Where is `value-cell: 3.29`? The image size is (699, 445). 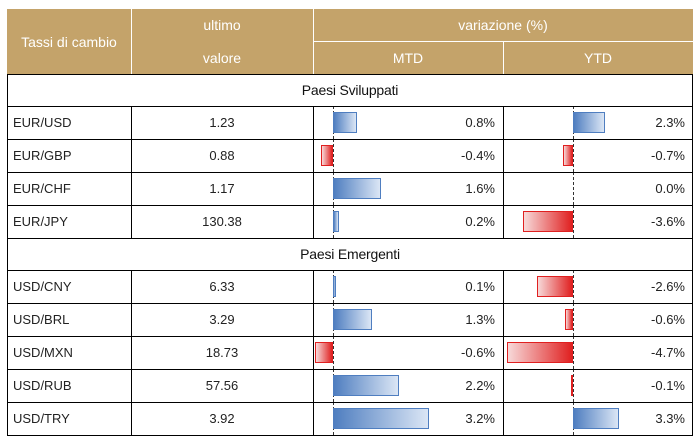
value-cell: 3.29 is located at coordinates (222, 319).